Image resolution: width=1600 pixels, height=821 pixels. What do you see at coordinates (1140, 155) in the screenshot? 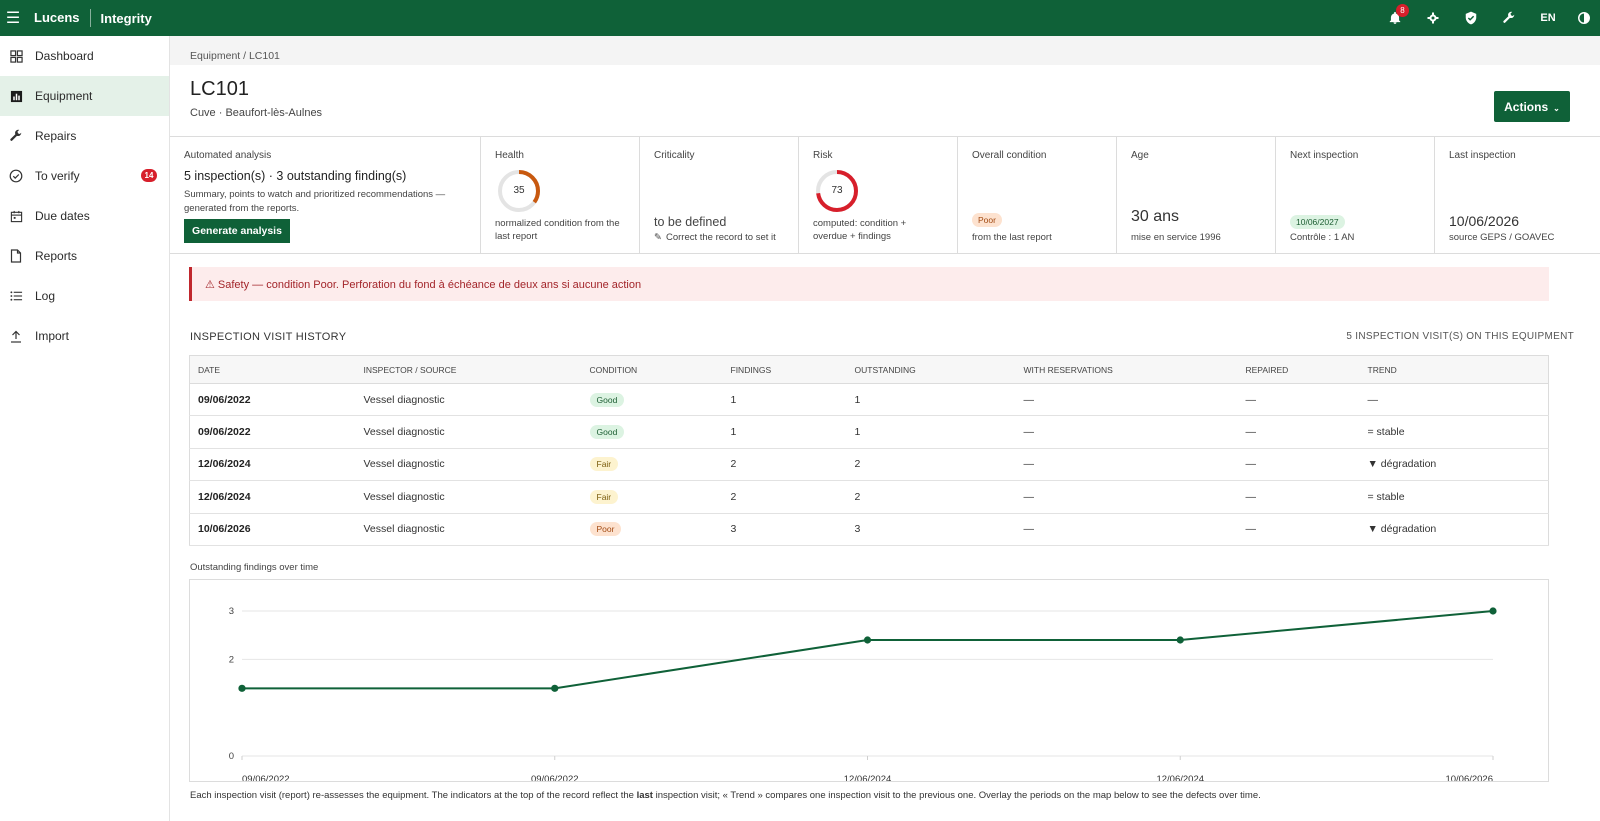
I see `kpi-label: Age` at bounding box center [1140, 155].